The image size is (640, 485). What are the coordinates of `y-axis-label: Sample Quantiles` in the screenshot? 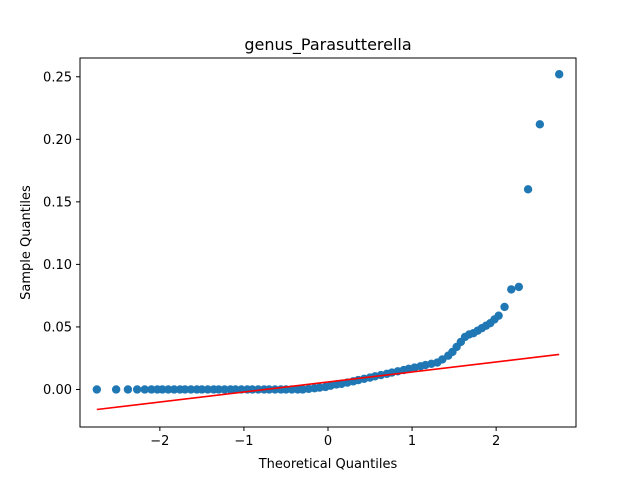 It's located at (26, 242).